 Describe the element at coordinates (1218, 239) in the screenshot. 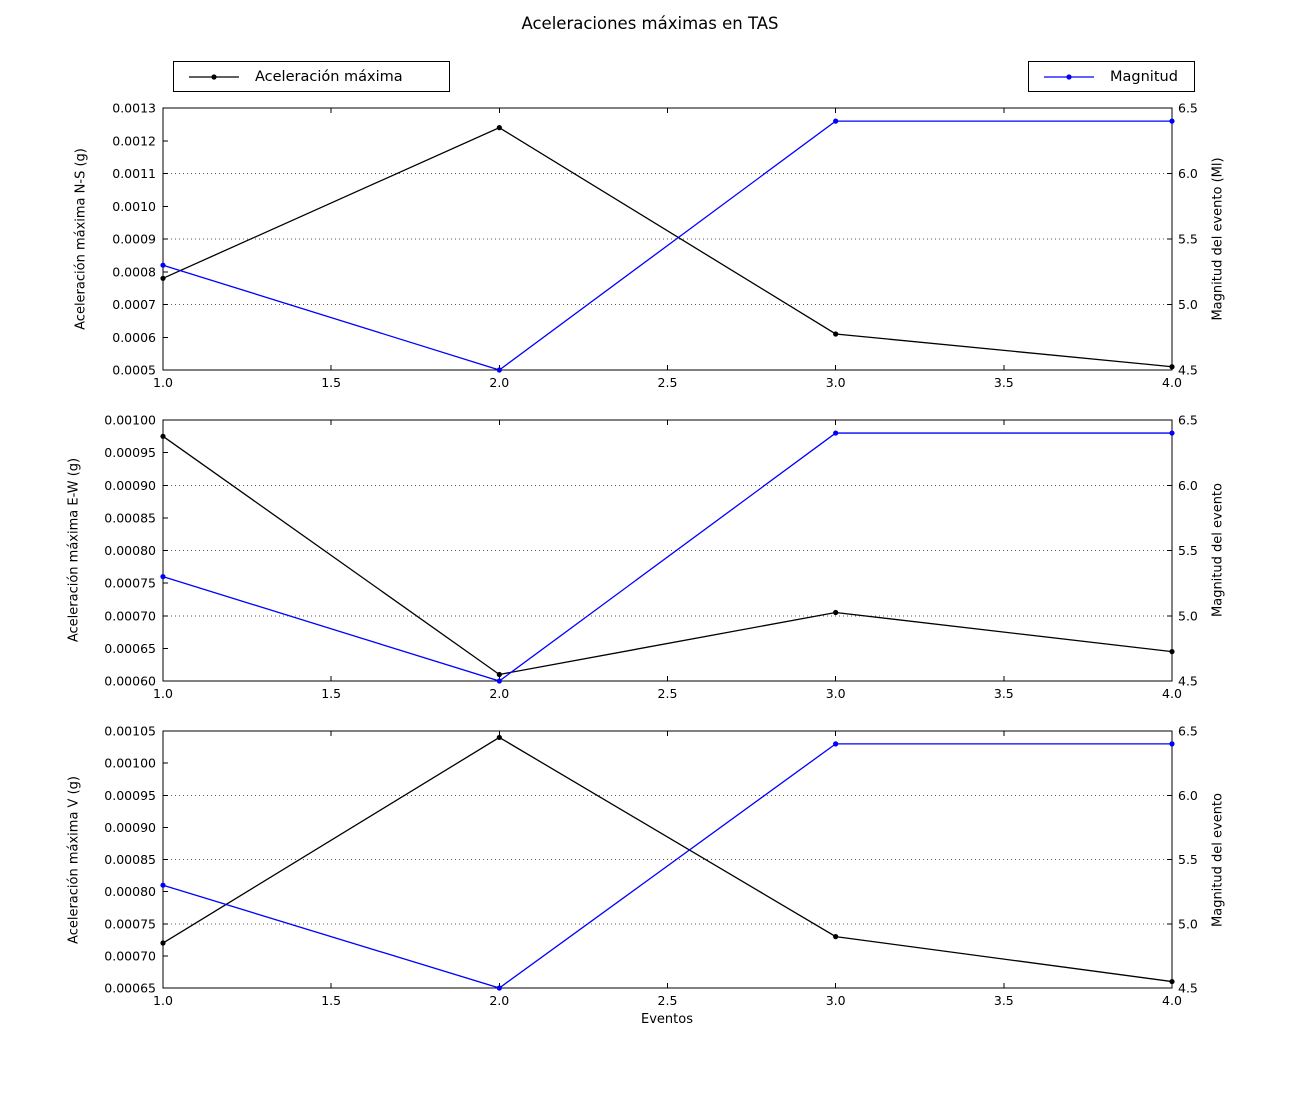

I see `ylabel-magnitude-1: Magnitud del evento (Ml)` at that location.